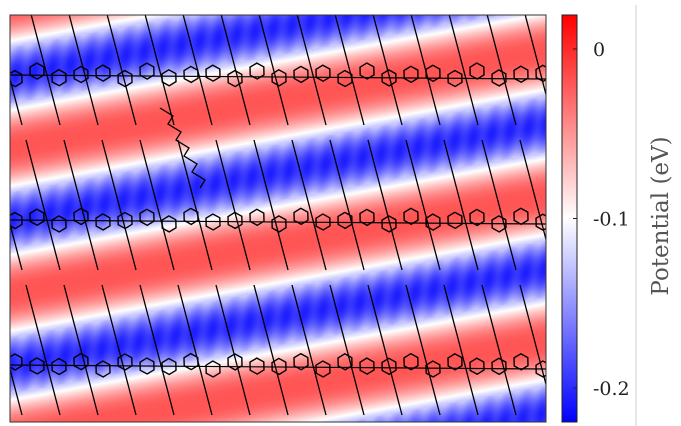  I want to click on colorbar-tick-label: 0, so click(599, 50).